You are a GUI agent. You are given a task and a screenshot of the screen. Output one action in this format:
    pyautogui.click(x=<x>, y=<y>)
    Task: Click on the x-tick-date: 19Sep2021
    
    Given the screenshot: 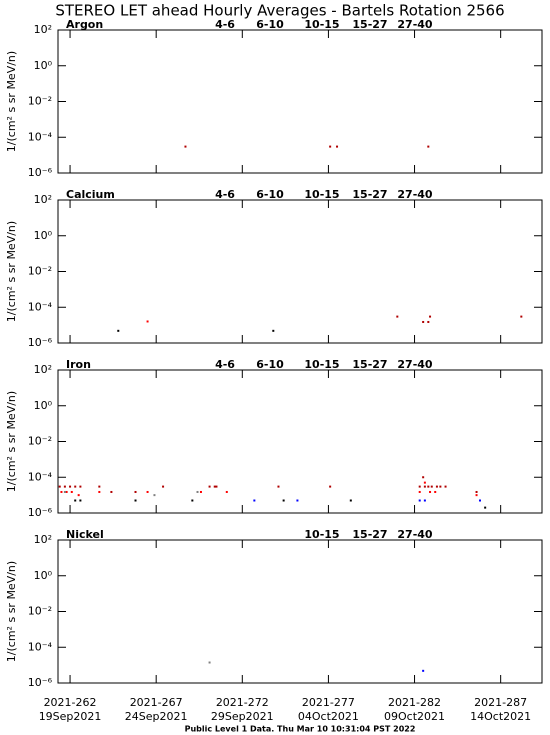 What is the action you would take?
    pyautogui.click(x=70, y=716)
    